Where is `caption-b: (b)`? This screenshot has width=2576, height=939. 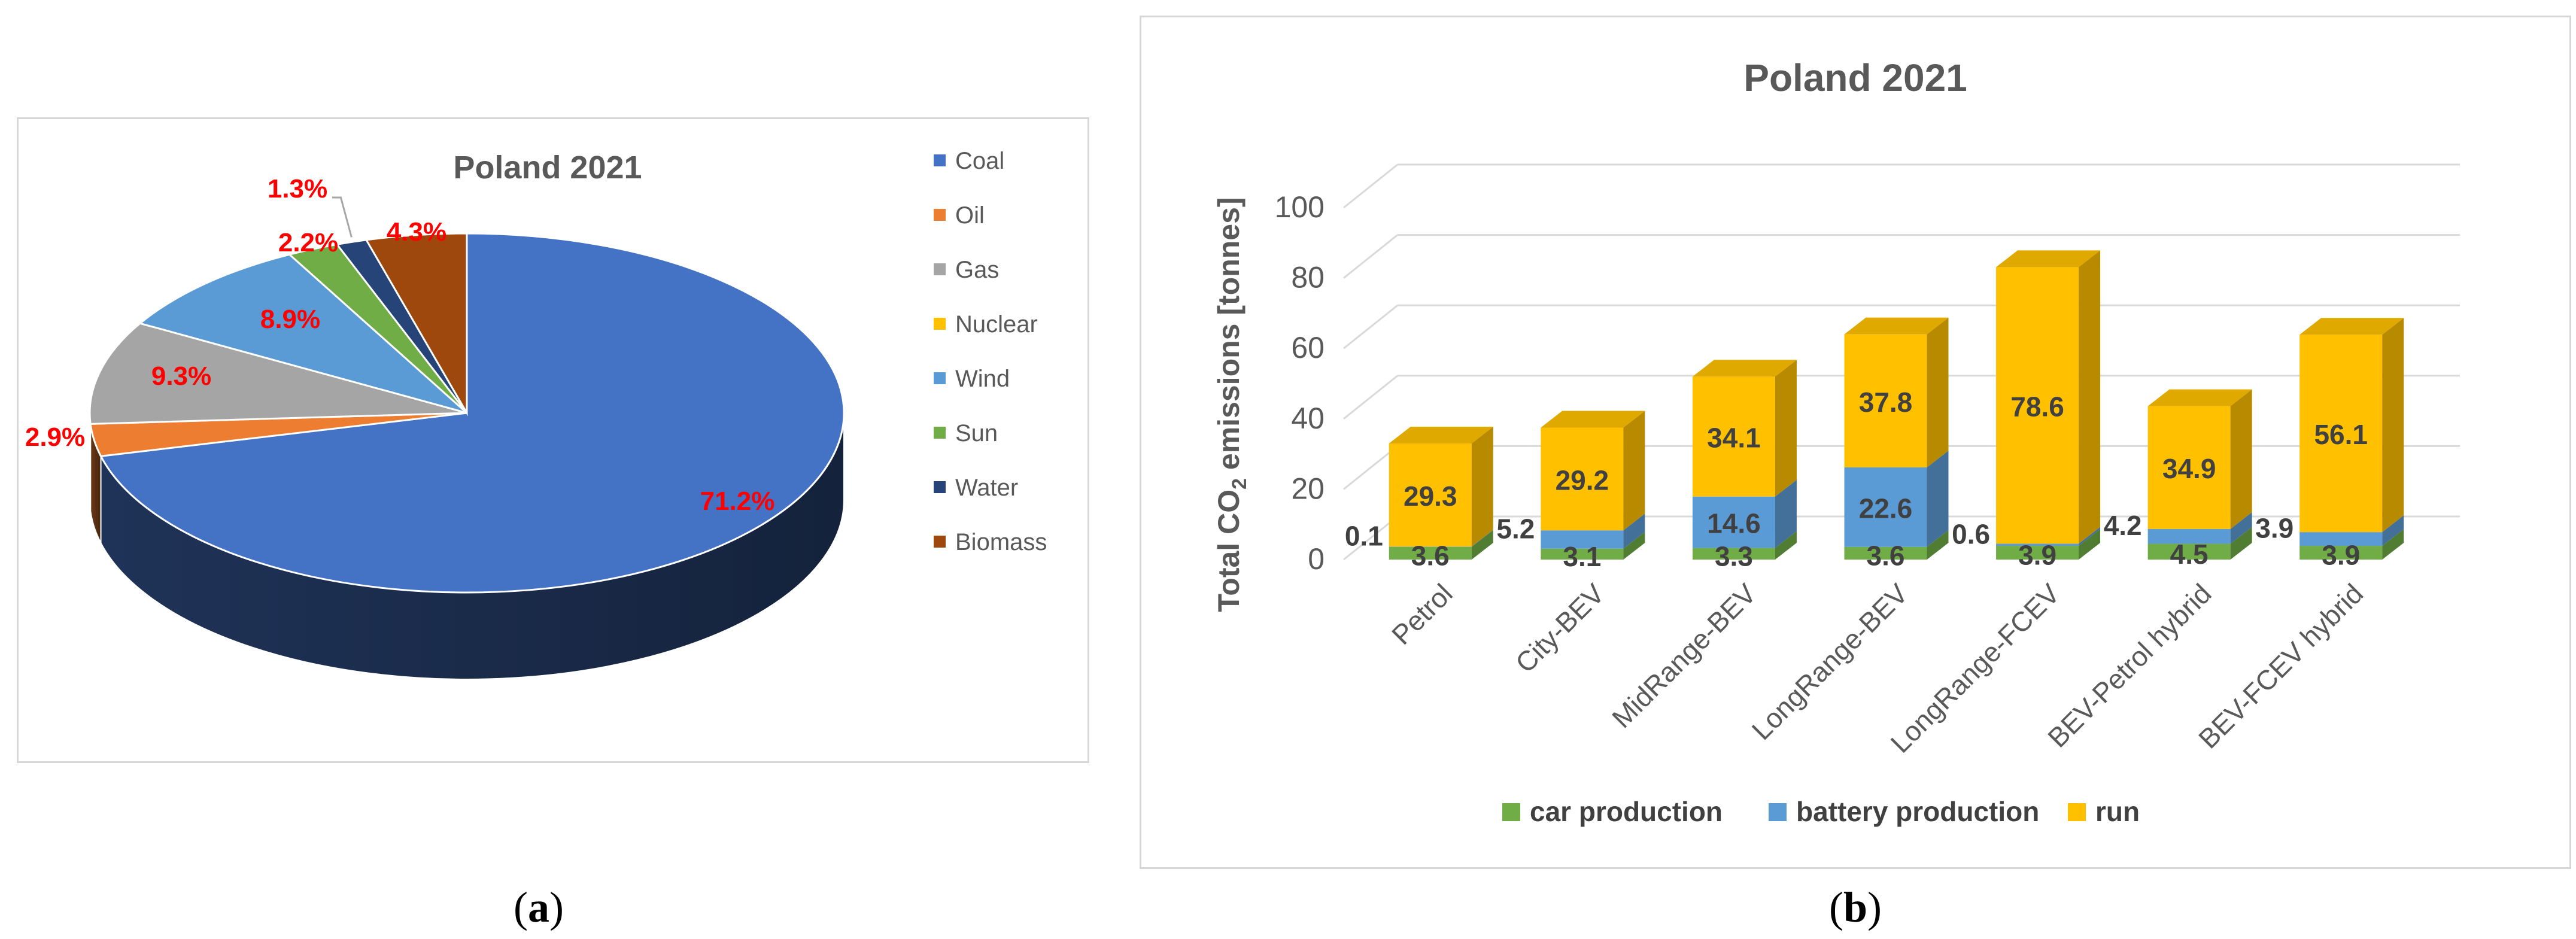
caption-b: (b) is located at coordinates (1856, 907).